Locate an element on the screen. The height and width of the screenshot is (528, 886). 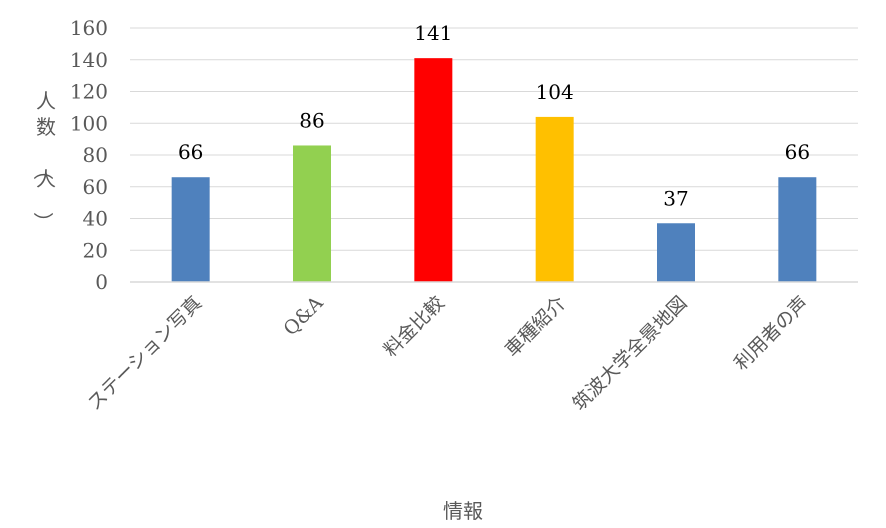
x-axis-title: 情報 is located at coordinates (463, 511).